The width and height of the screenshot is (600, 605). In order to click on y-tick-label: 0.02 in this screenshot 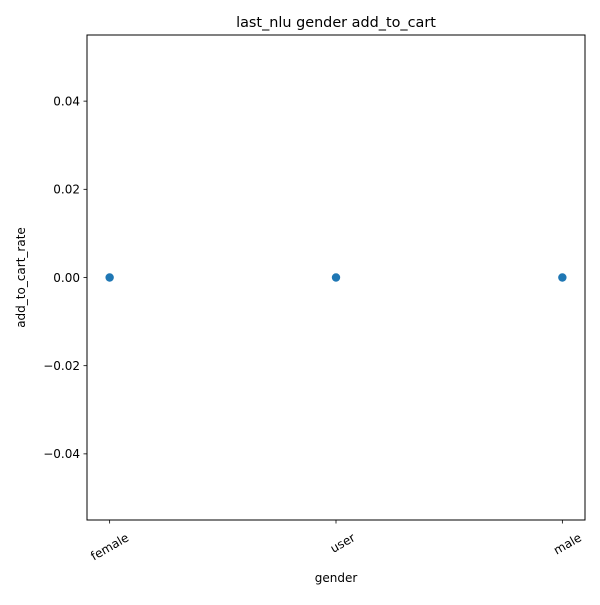, I will do `click(66, 190)`.